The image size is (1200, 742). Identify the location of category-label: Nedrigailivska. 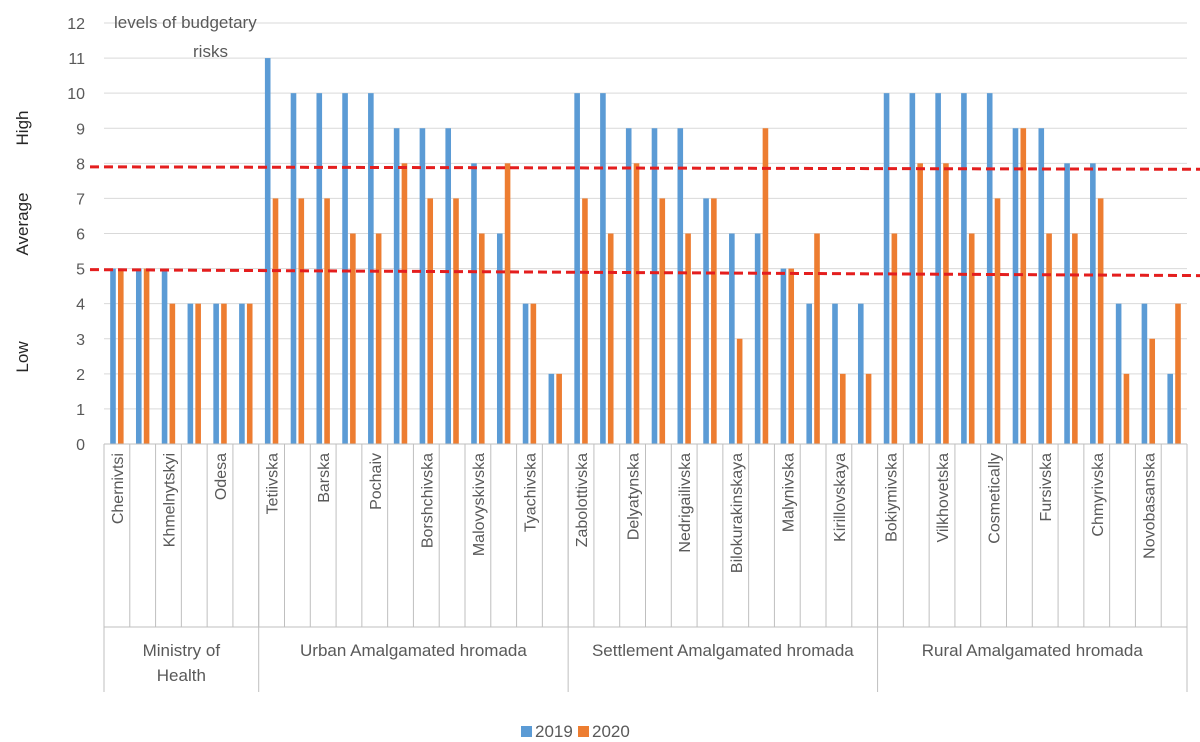
(685, 503).